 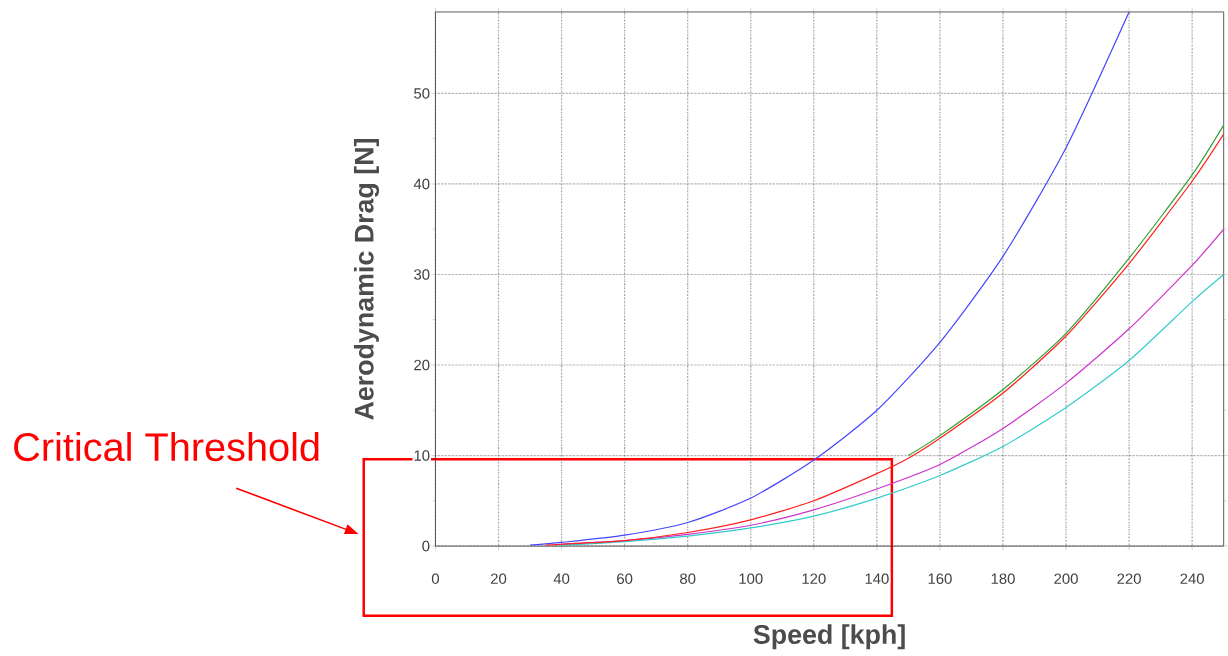 I want to click on x-tick-label: 180, so click(x=1003, y=579).